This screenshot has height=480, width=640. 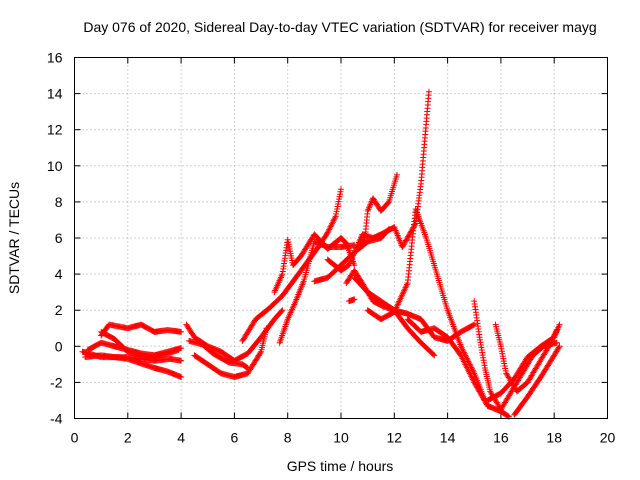 I want to click on x-tick-label: 12, so click(x=395, y=438).